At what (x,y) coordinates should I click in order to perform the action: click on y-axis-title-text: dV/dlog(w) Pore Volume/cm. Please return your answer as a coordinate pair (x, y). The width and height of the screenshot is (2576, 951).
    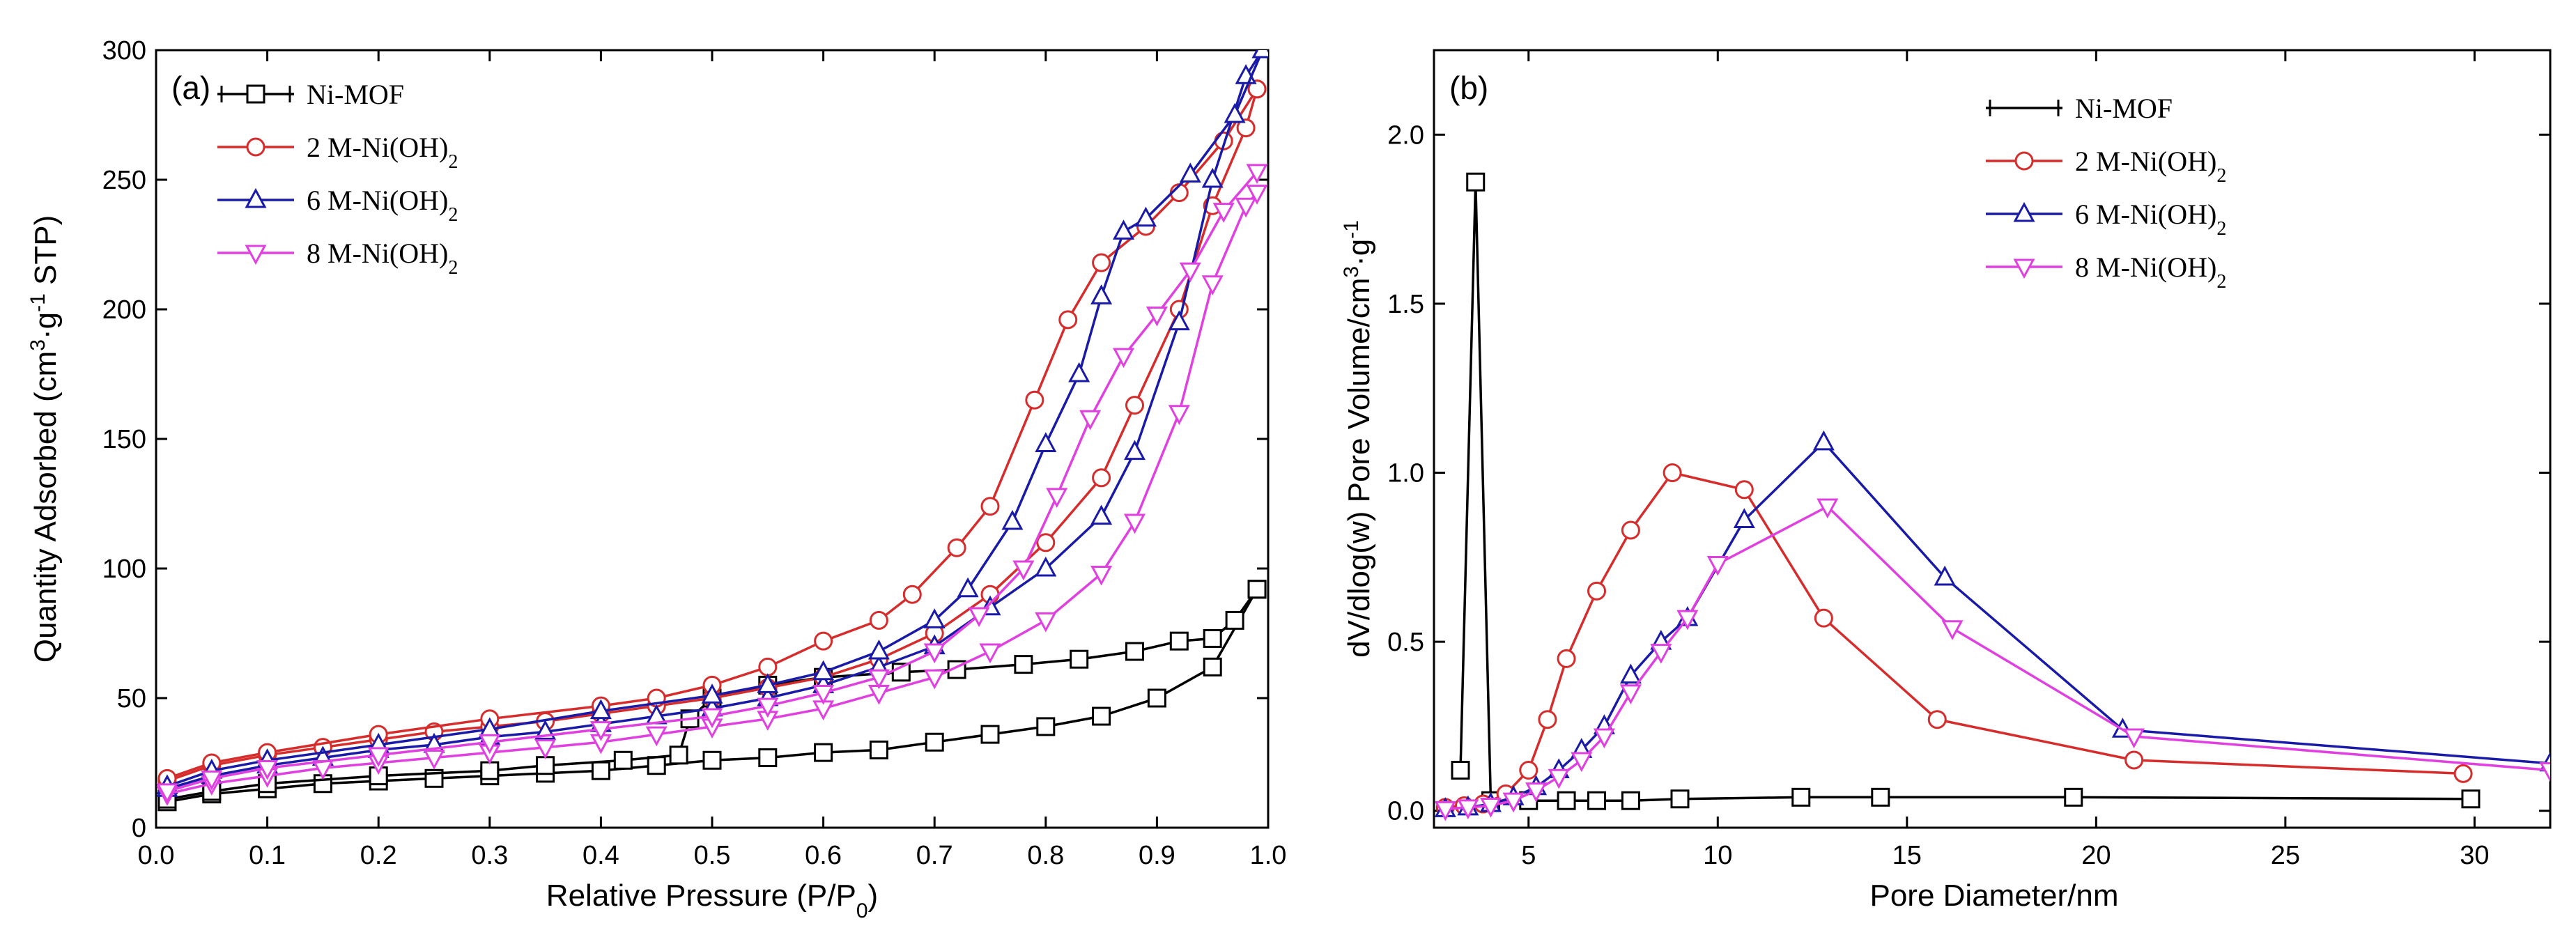
    Looking at the image, I should click on (1359, 468).